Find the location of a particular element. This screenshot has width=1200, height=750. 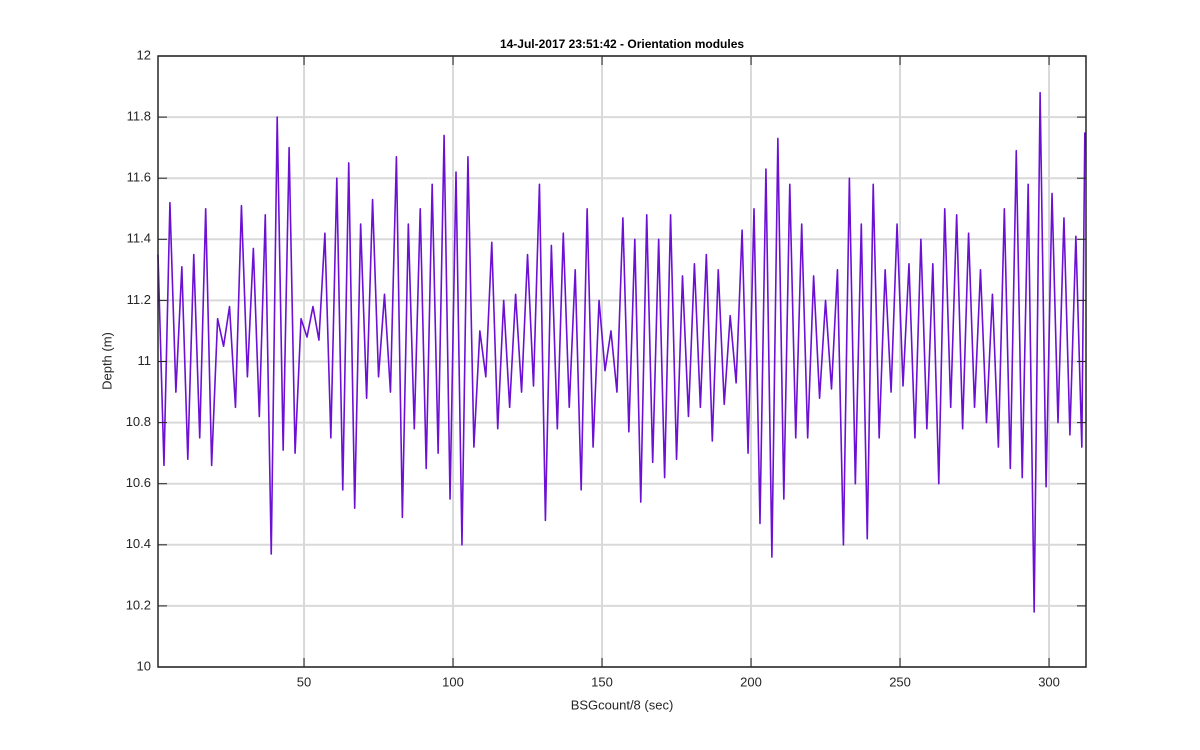

y-tick-label: 10.8 is located at coordinates (138, 421).